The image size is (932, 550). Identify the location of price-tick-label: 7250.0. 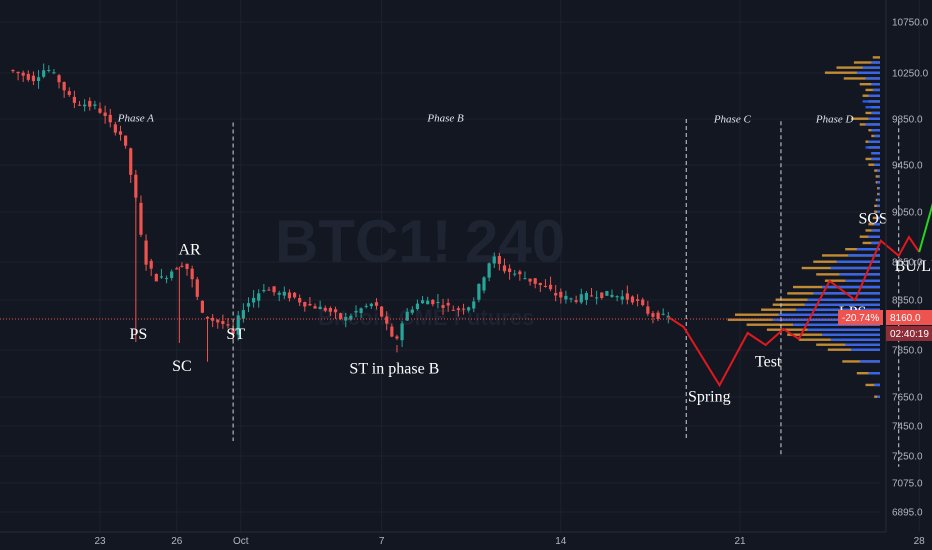
(907, 457).